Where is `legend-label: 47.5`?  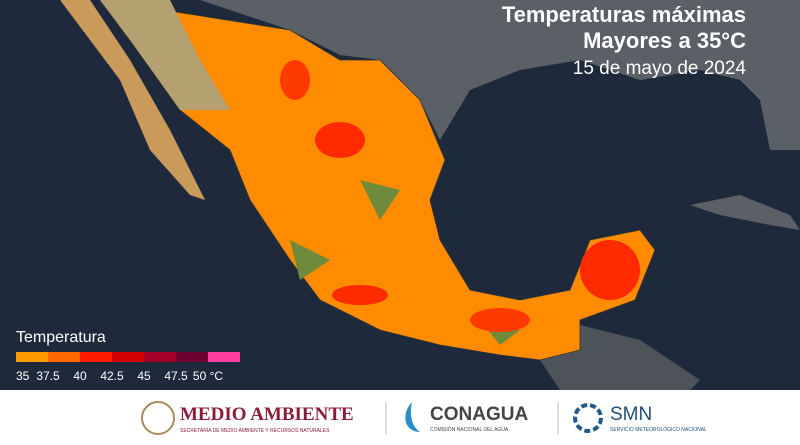 legend-label: 47.5 is located at coordinates (176, 376).